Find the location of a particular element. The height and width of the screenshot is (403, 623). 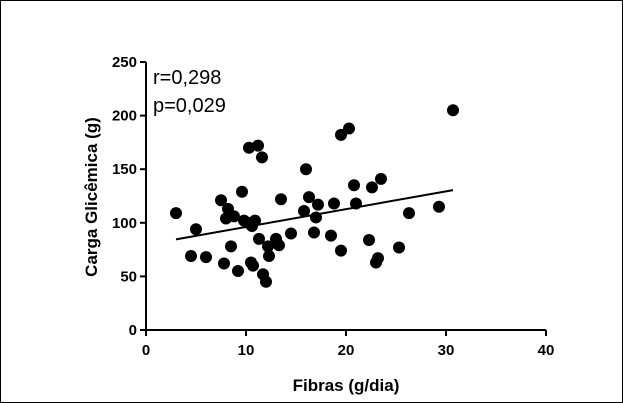

y-tick-label: 150 is located at coordinates (124, 169).